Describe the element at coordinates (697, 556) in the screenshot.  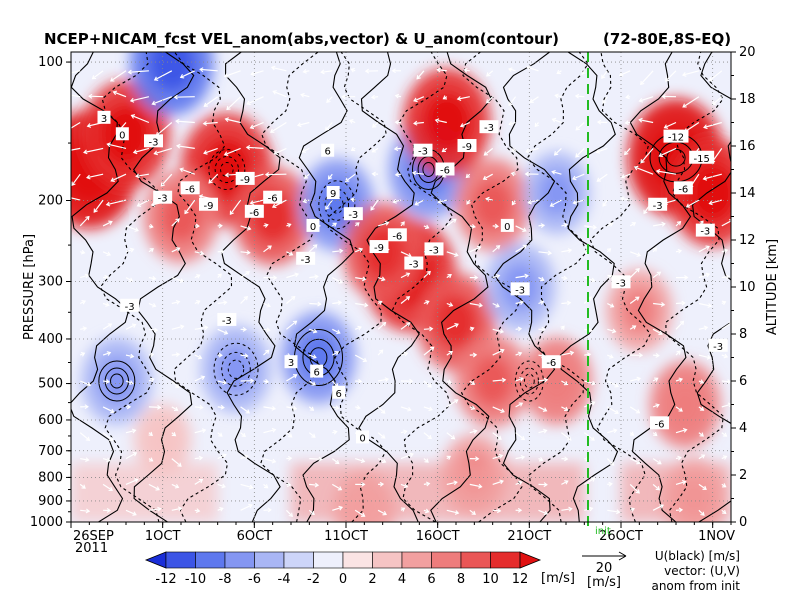
I see `legend-note-line-1: U(black) [m/s]` at that location.